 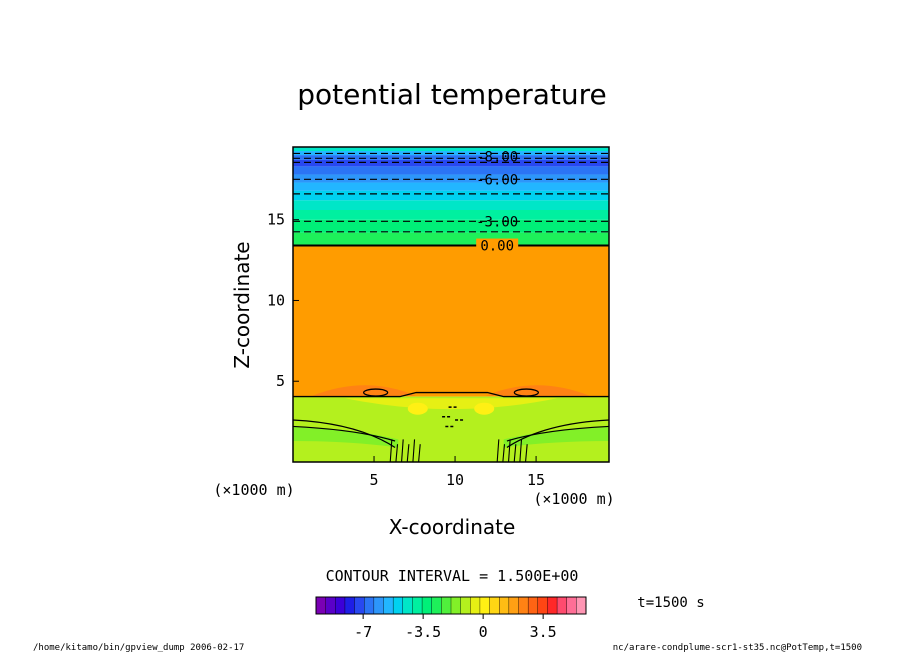 I want to click on x-axis-ticks: 5 10 15, so click(x=457, y=472).